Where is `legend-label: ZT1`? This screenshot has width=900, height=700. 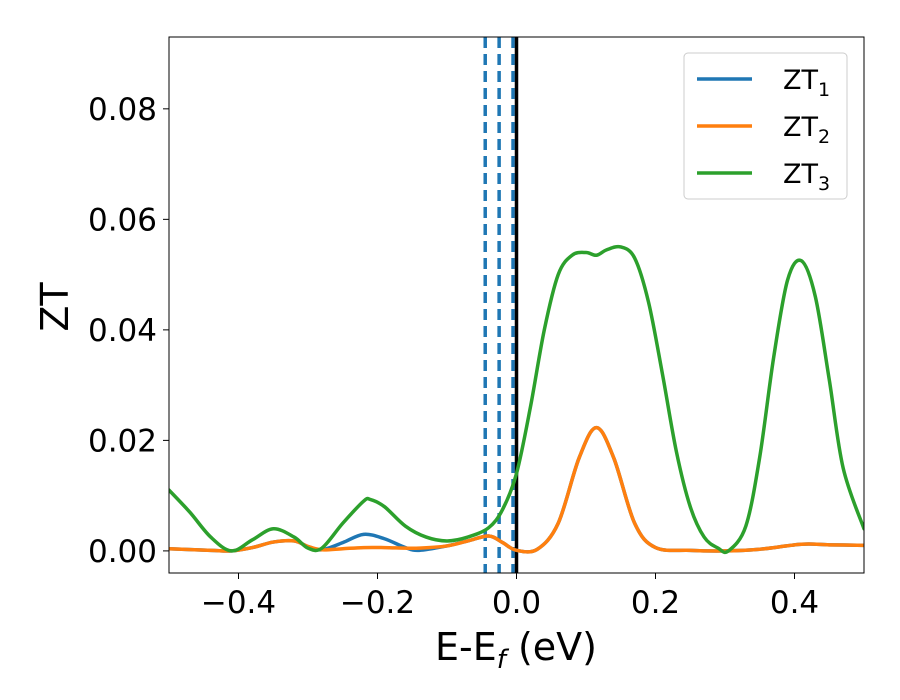 legend-label: ZT1 is located at coordinates (806, 83).